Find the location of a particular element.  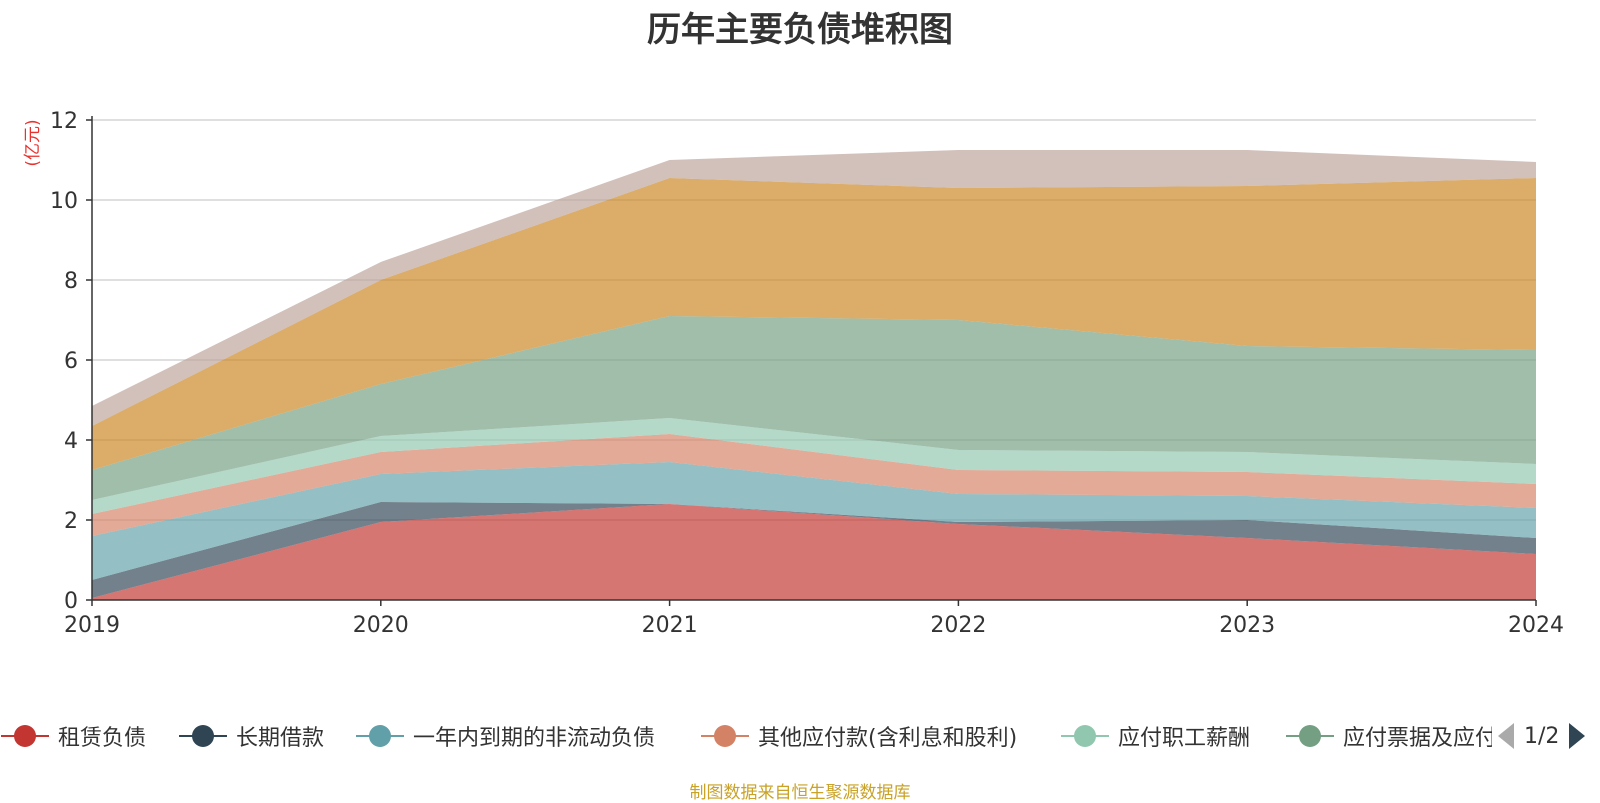

y-tick-label: 10 is located at coordinates (64, 201).